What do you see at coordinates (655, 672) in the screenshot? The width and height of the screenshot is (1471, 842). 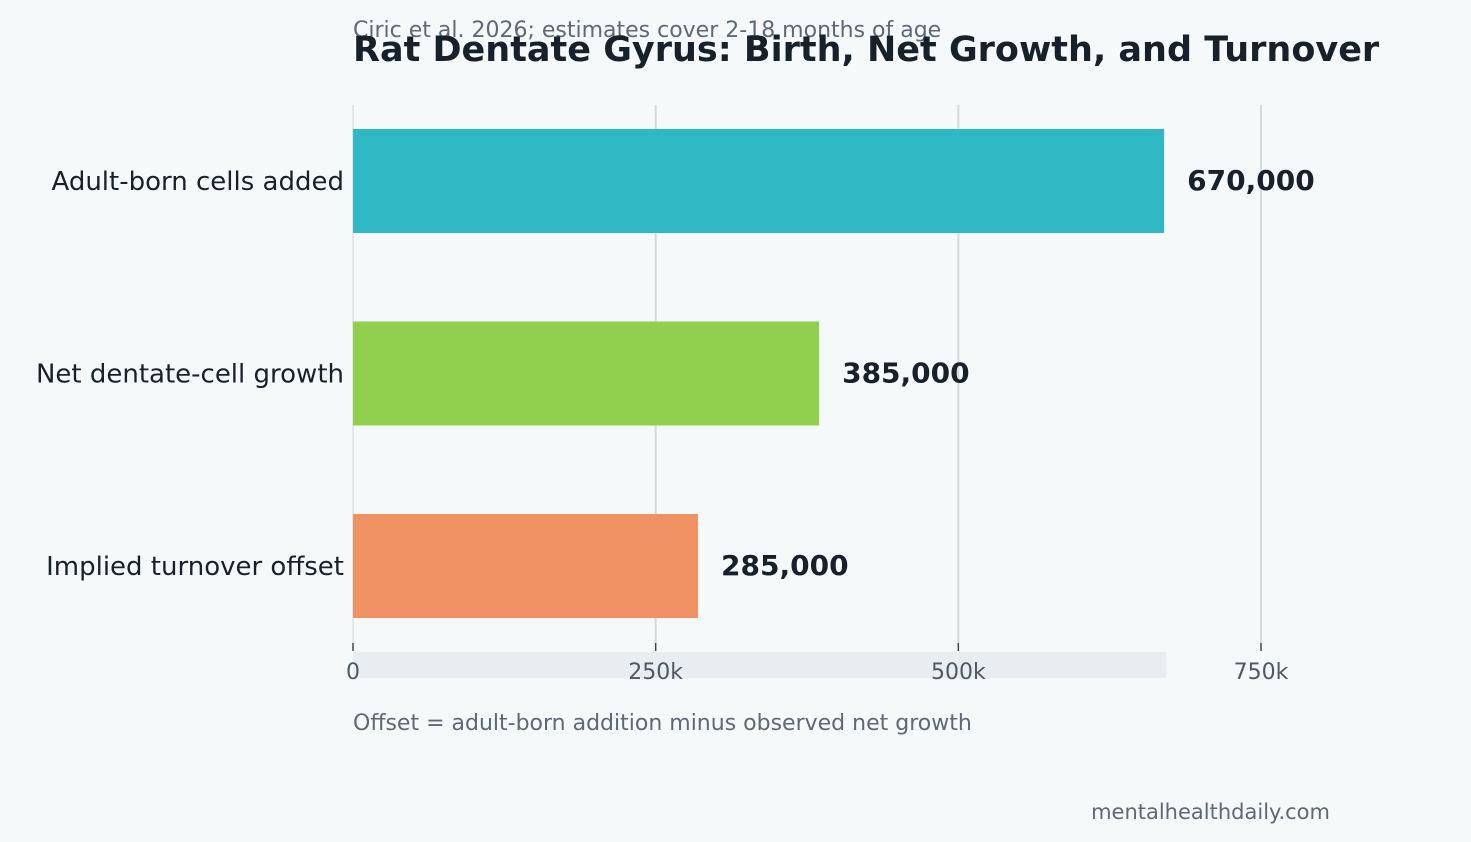 I see `x-tick-label: 250k` at bounding box center [655, 672].